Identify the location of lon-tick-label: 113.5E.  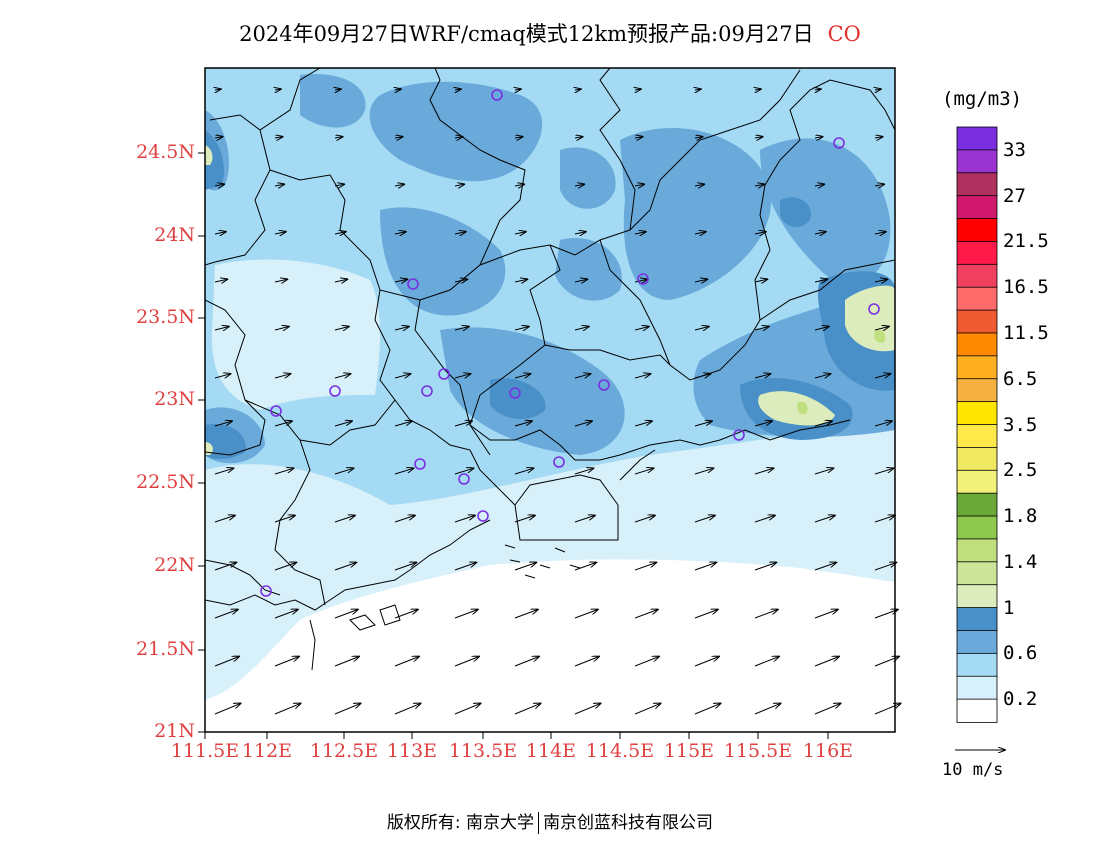
(483, 751).